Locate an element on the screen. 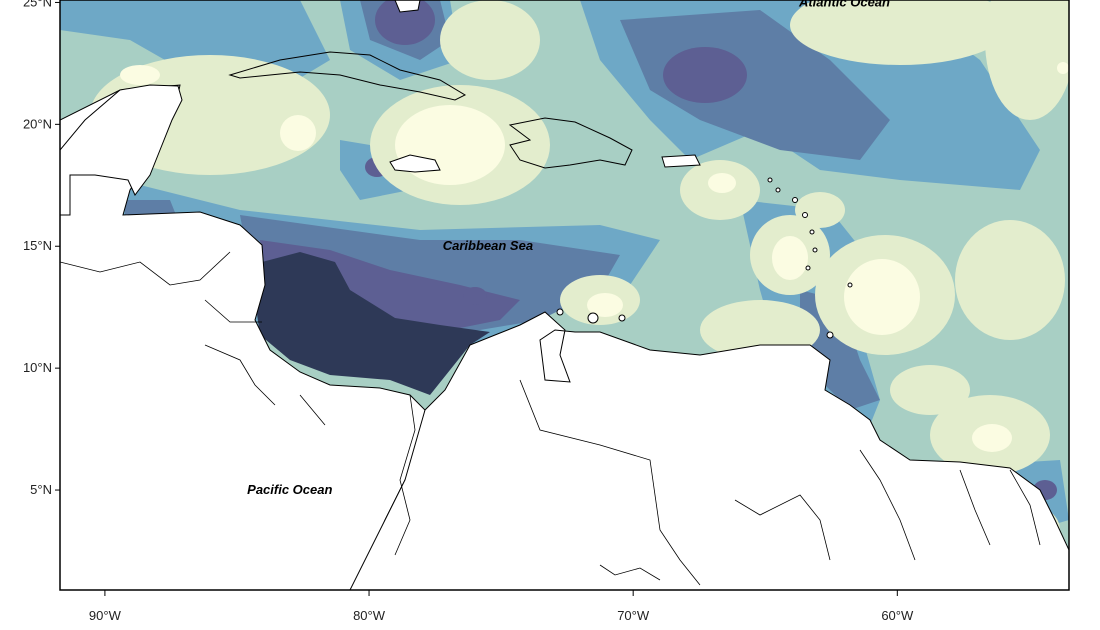 The width and height of the screenshot is (1100, 630). y-tick-label: 15°N is located at coordinates (37, 245).